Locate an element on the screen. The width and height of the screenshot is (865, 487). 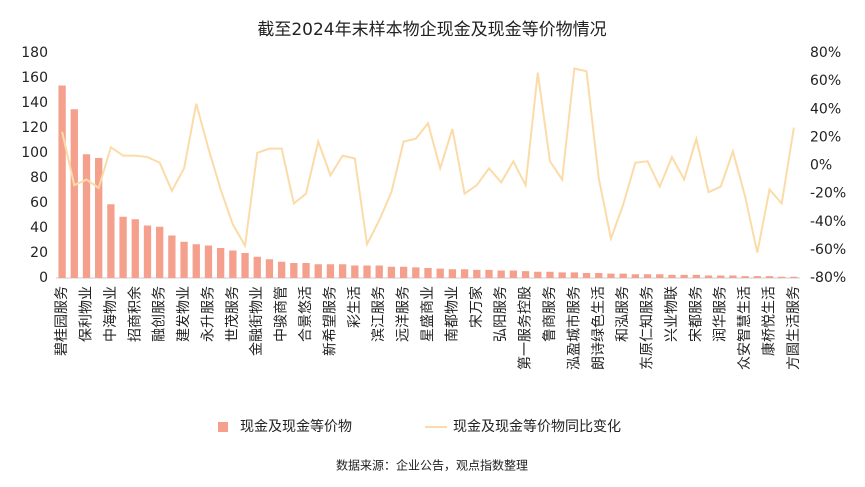
x-tick-label: 融创服务 is located at coordinates (160, 314).